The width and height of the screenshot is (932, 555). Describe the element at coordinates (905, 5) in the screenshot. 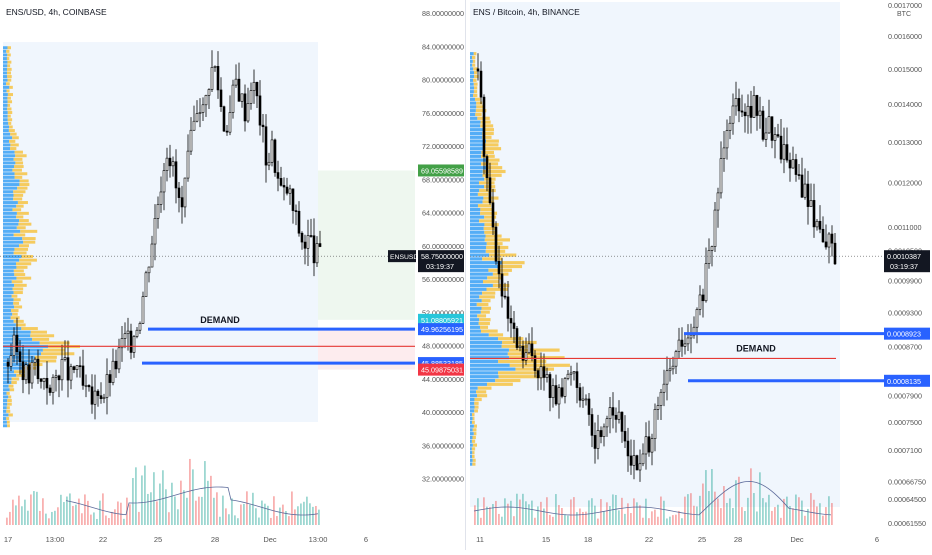

I see `price-axis-tick: 0.0017000` at that location.